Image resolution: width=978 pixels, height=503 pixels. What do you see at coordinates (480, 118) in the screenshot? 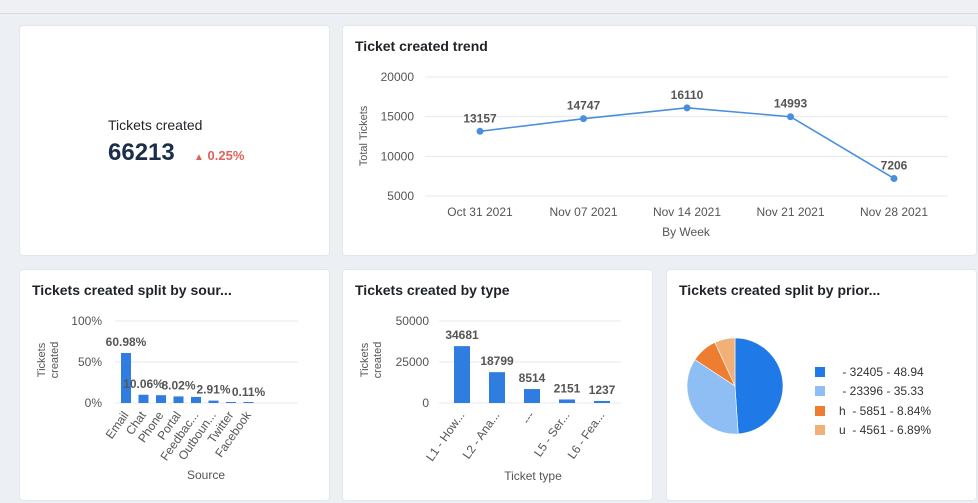
I see `trend-data-label: 13157` at bounding box center [480, 118].